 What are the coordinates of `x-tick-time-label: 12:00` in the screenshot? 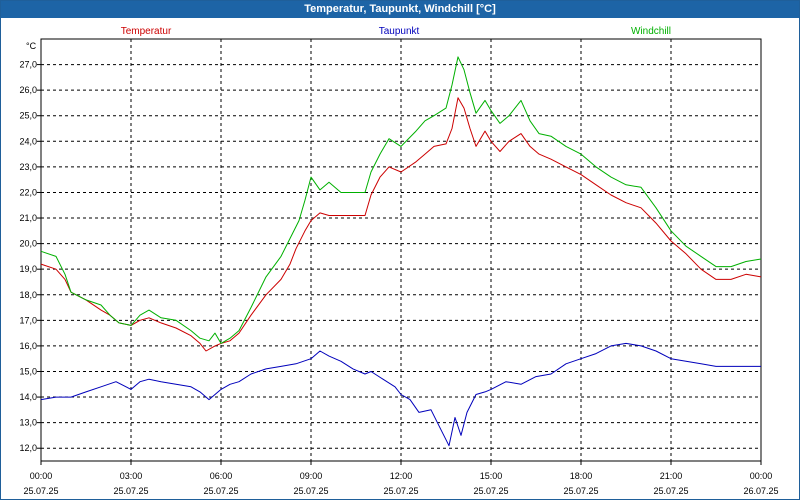 It's located at (401, 476).